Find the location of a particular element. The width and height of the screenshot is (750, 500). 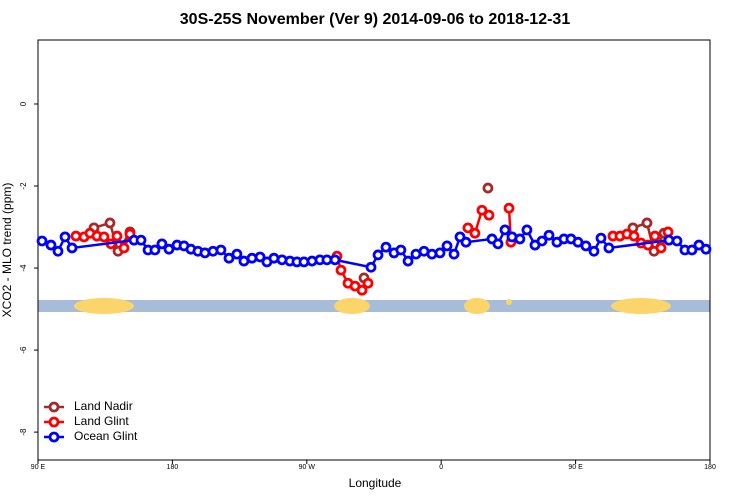

x-tick-label: 90 W is located at coordinates (307, 467).